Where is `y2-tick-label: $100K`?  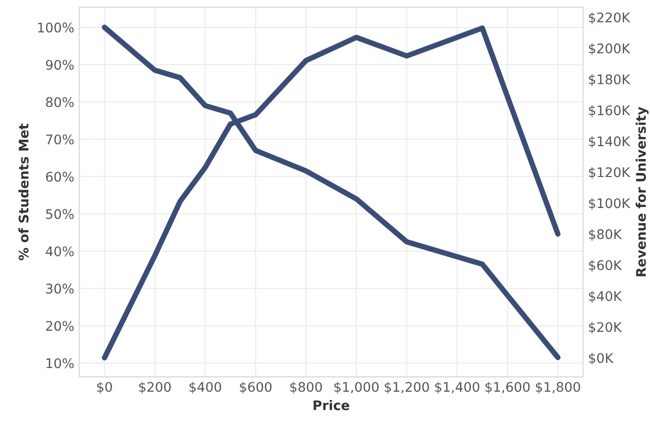 y2-tick-label: $100K is located at coordinates (609, 204).